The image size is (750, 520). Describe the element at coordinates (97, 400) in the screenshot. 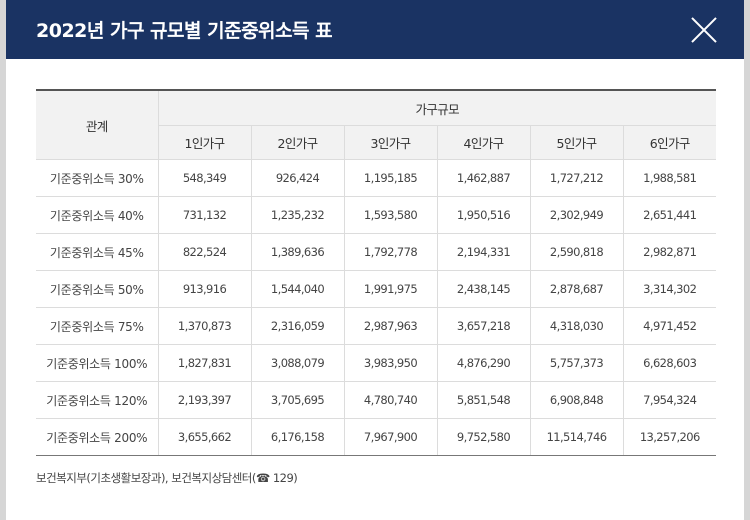

I see `row-label: 기준중위소득 120%` at that location.